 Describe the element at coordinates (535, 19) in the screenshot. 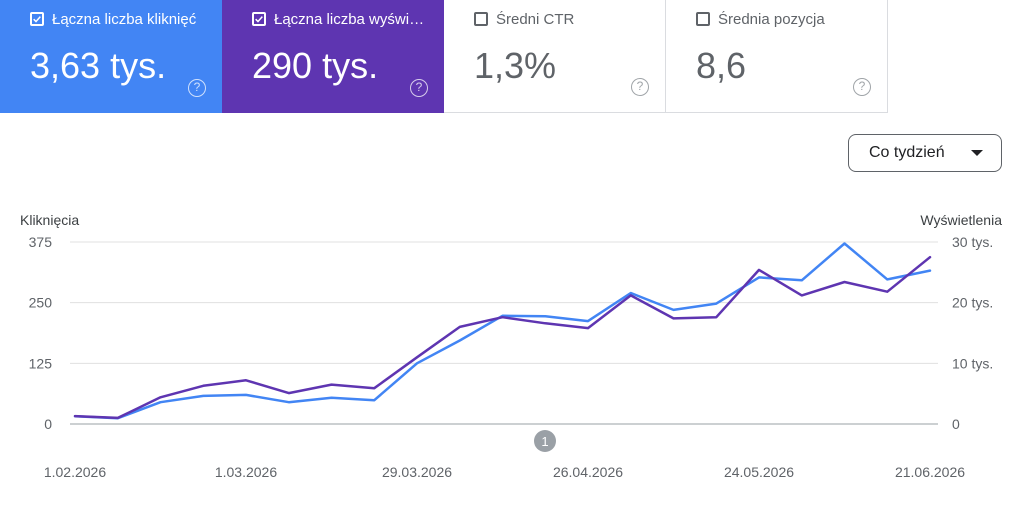

I see `ctr-label: Średni CTR` at that location.